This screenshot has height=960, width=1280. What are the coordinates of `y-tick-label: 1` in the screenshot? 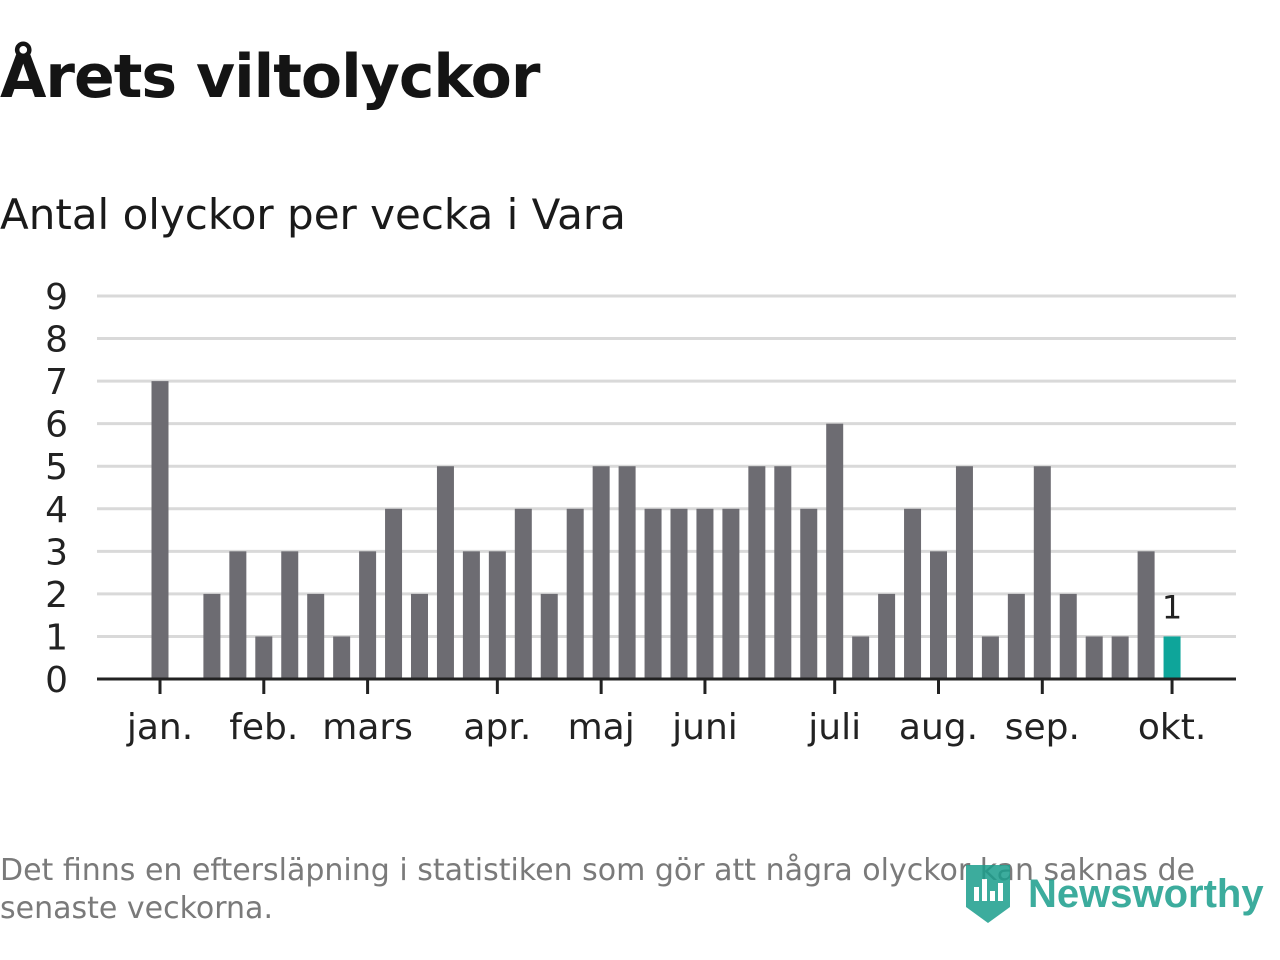 It's located at (56, 637).